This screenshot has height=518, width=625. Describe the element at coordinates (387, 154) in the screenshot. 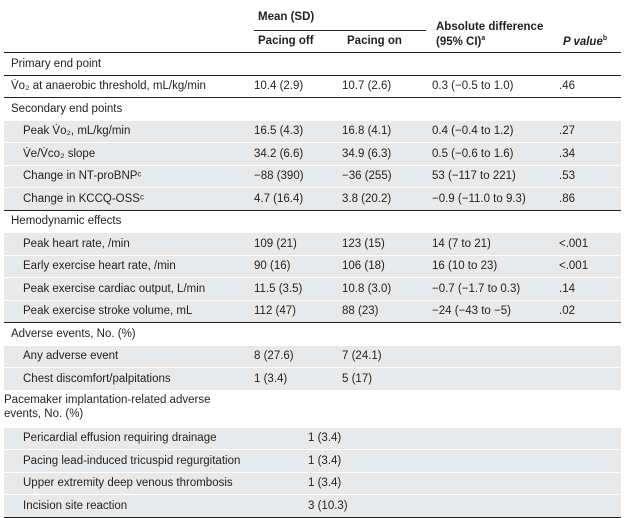

I see `pacing-on-value: 34.9 (6.3)` at that location.